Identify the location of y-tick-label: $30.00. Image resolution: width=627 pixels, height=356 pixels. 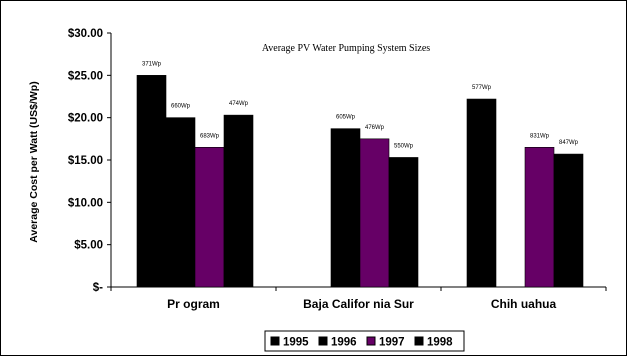
(85, 34).